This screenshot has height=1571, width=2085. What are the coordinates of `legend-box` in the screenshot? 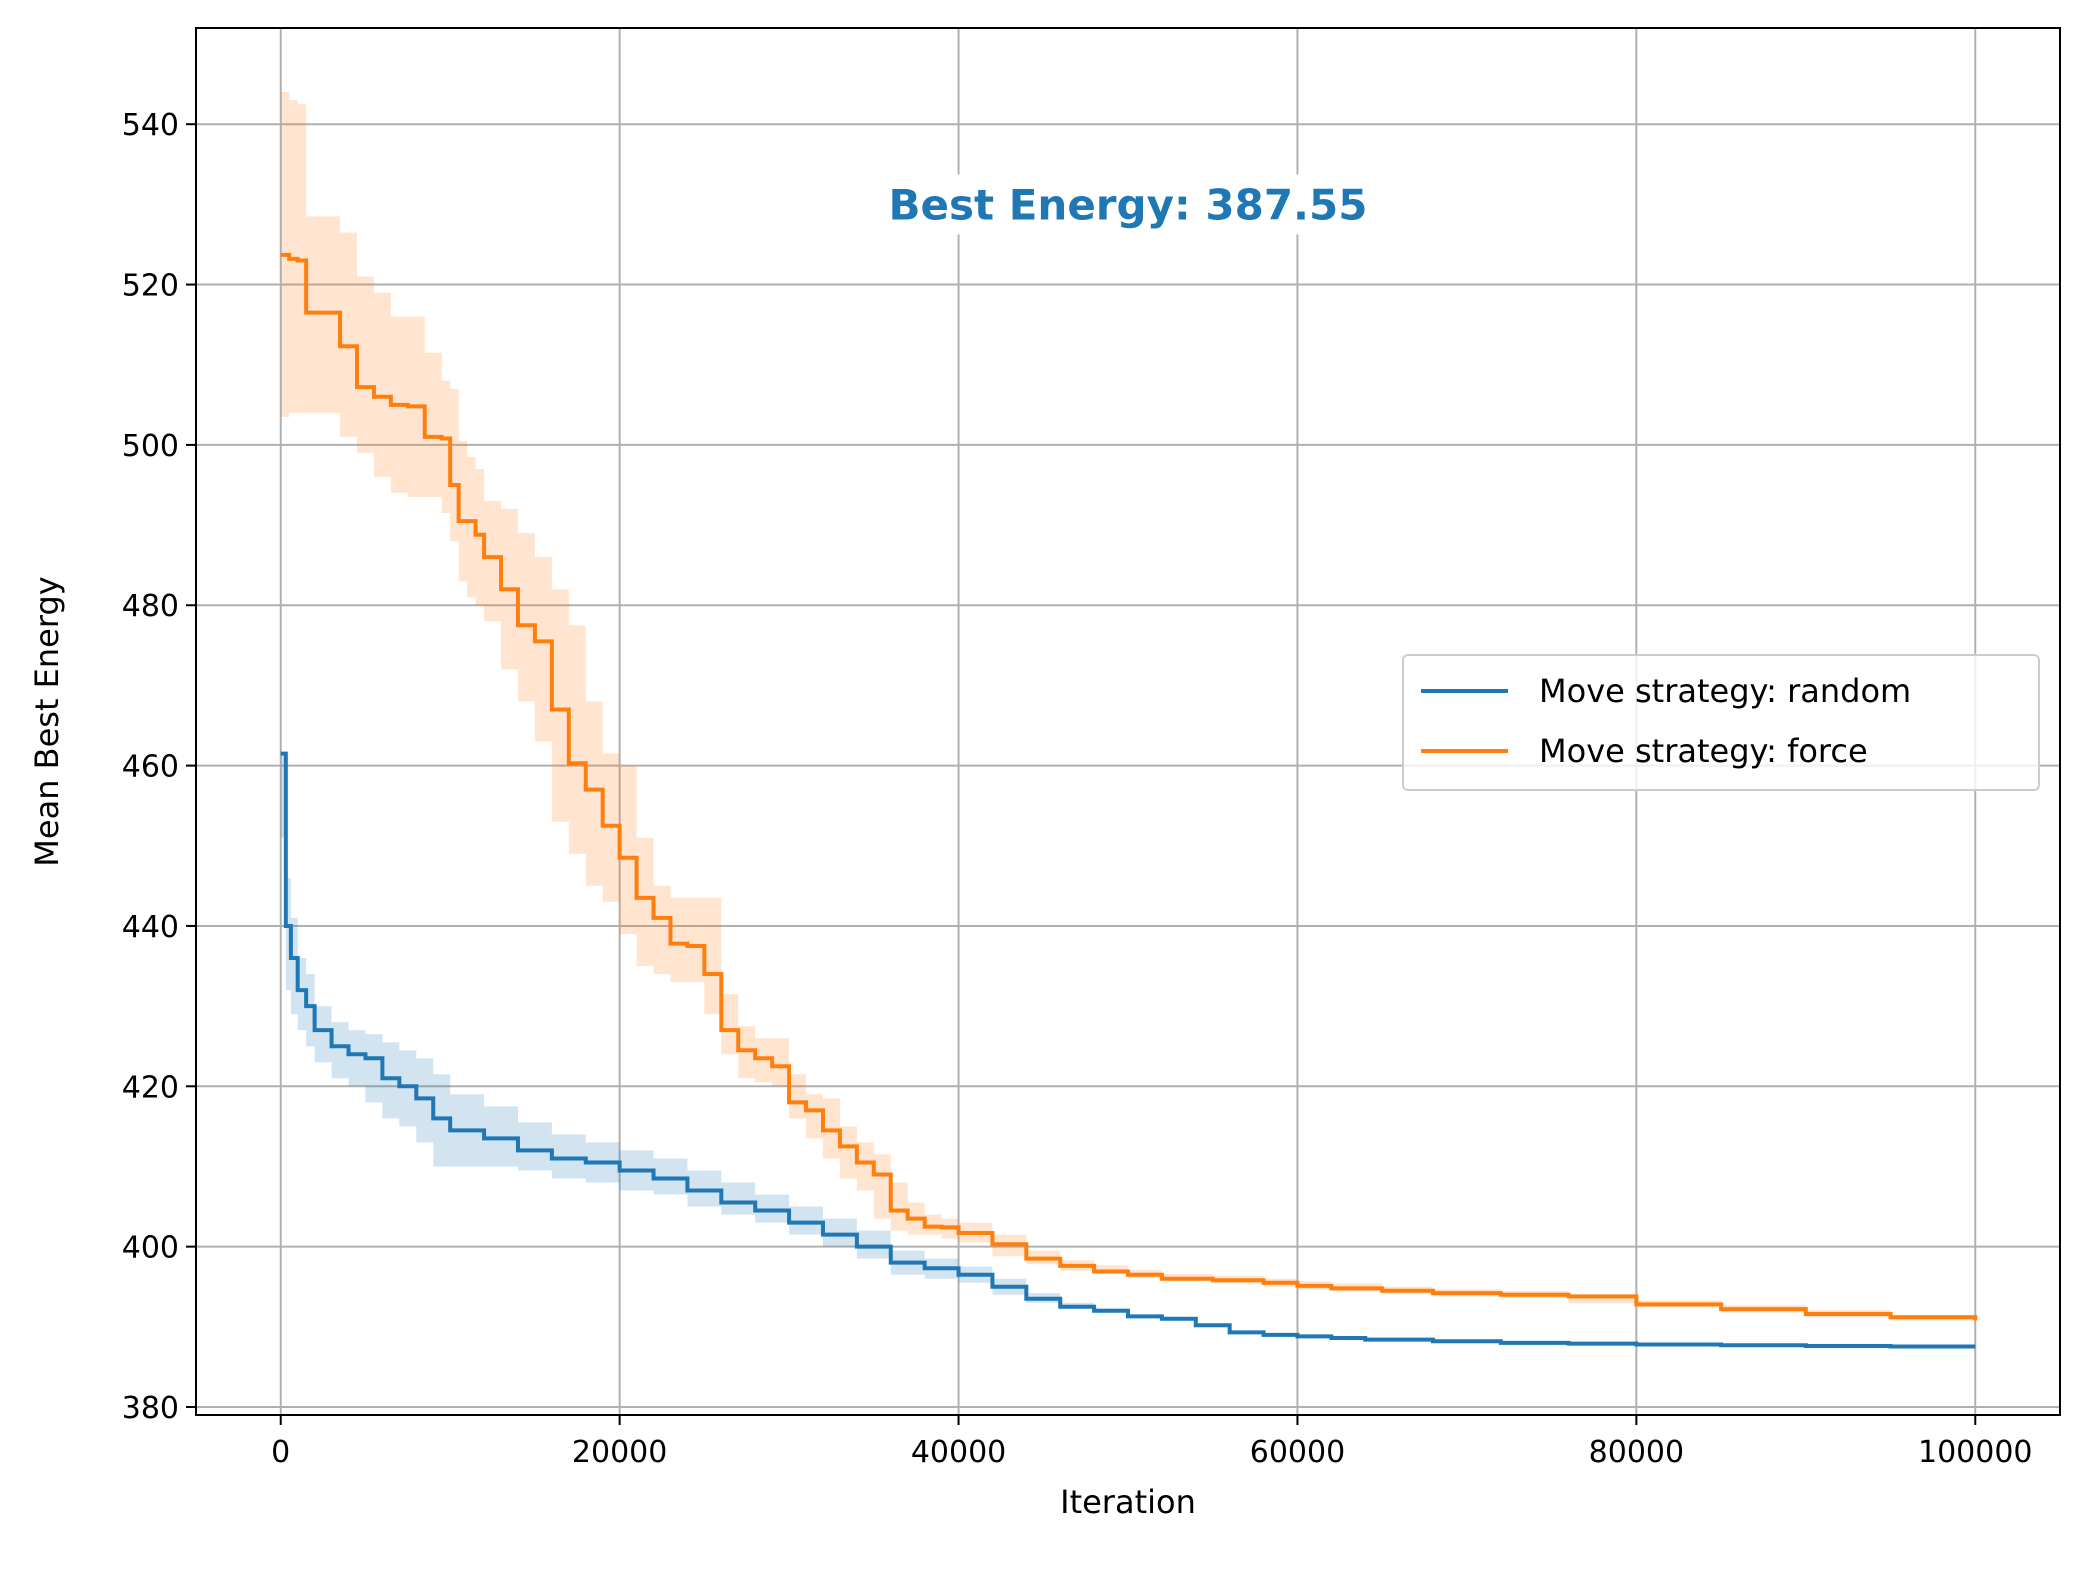 It's located at (1721, 722).